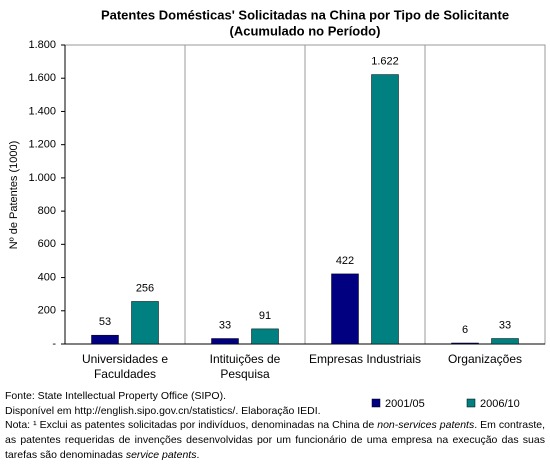  What do you see at coordinates (42, 78) in the screenshot?
I see `y-tick-label: 1.600` at bounding box center [42, 78].